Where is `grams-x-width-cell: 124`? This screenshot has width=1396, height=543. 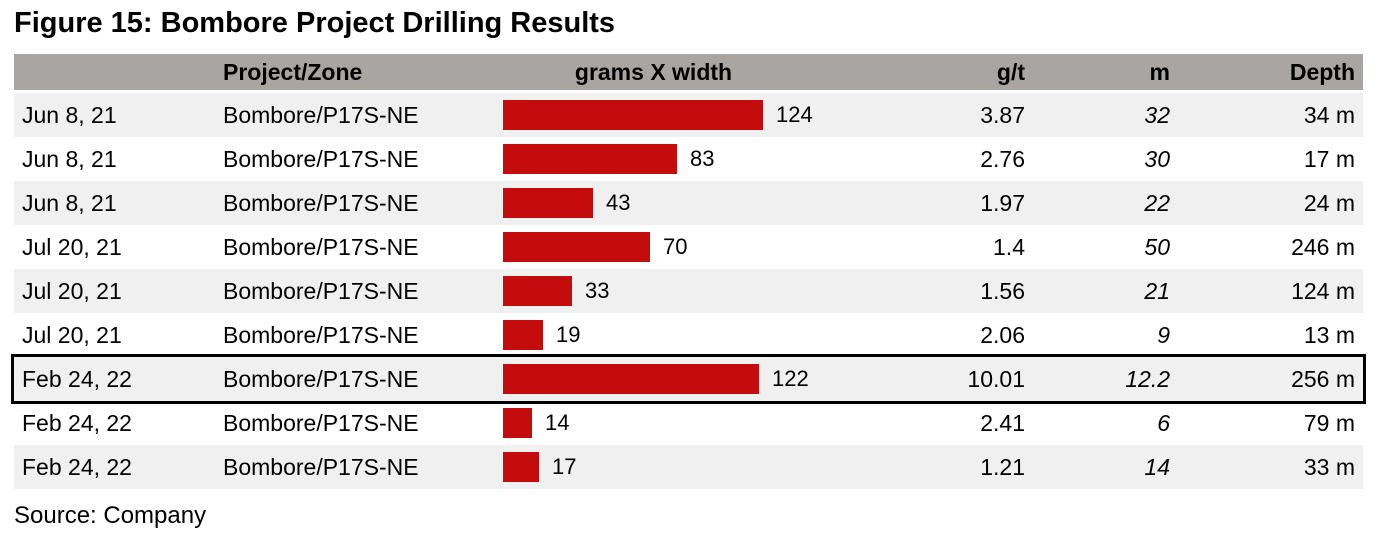
grams-x-width-cell: 124 is located at coordinates (658, 115).